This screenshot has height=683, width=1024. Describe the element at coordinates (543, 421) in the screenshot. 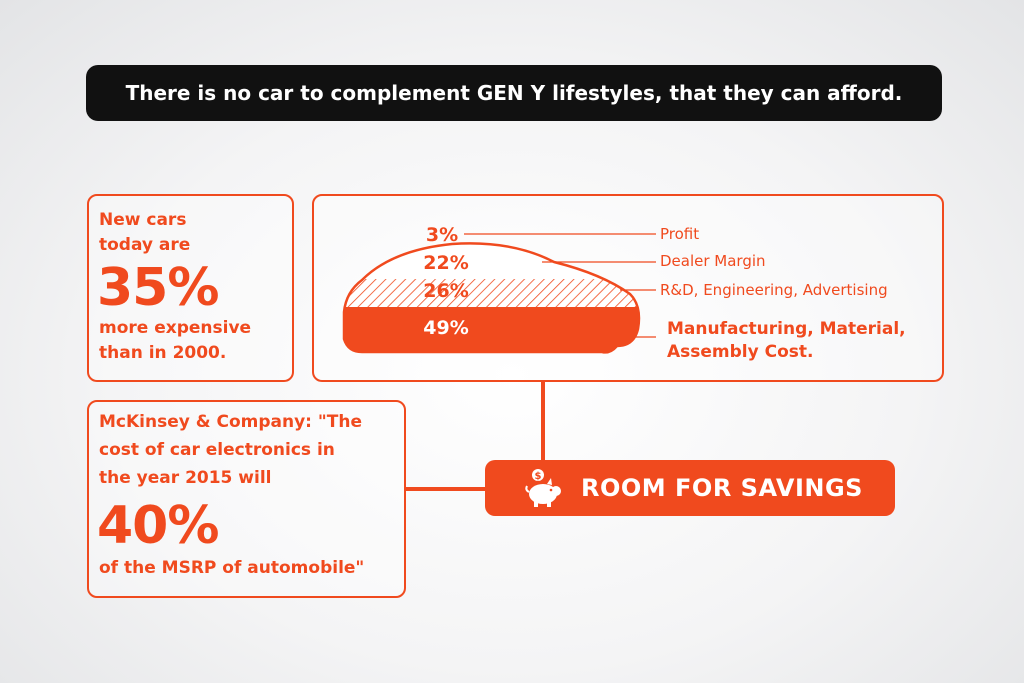

I see `vertical-connector` at that location.